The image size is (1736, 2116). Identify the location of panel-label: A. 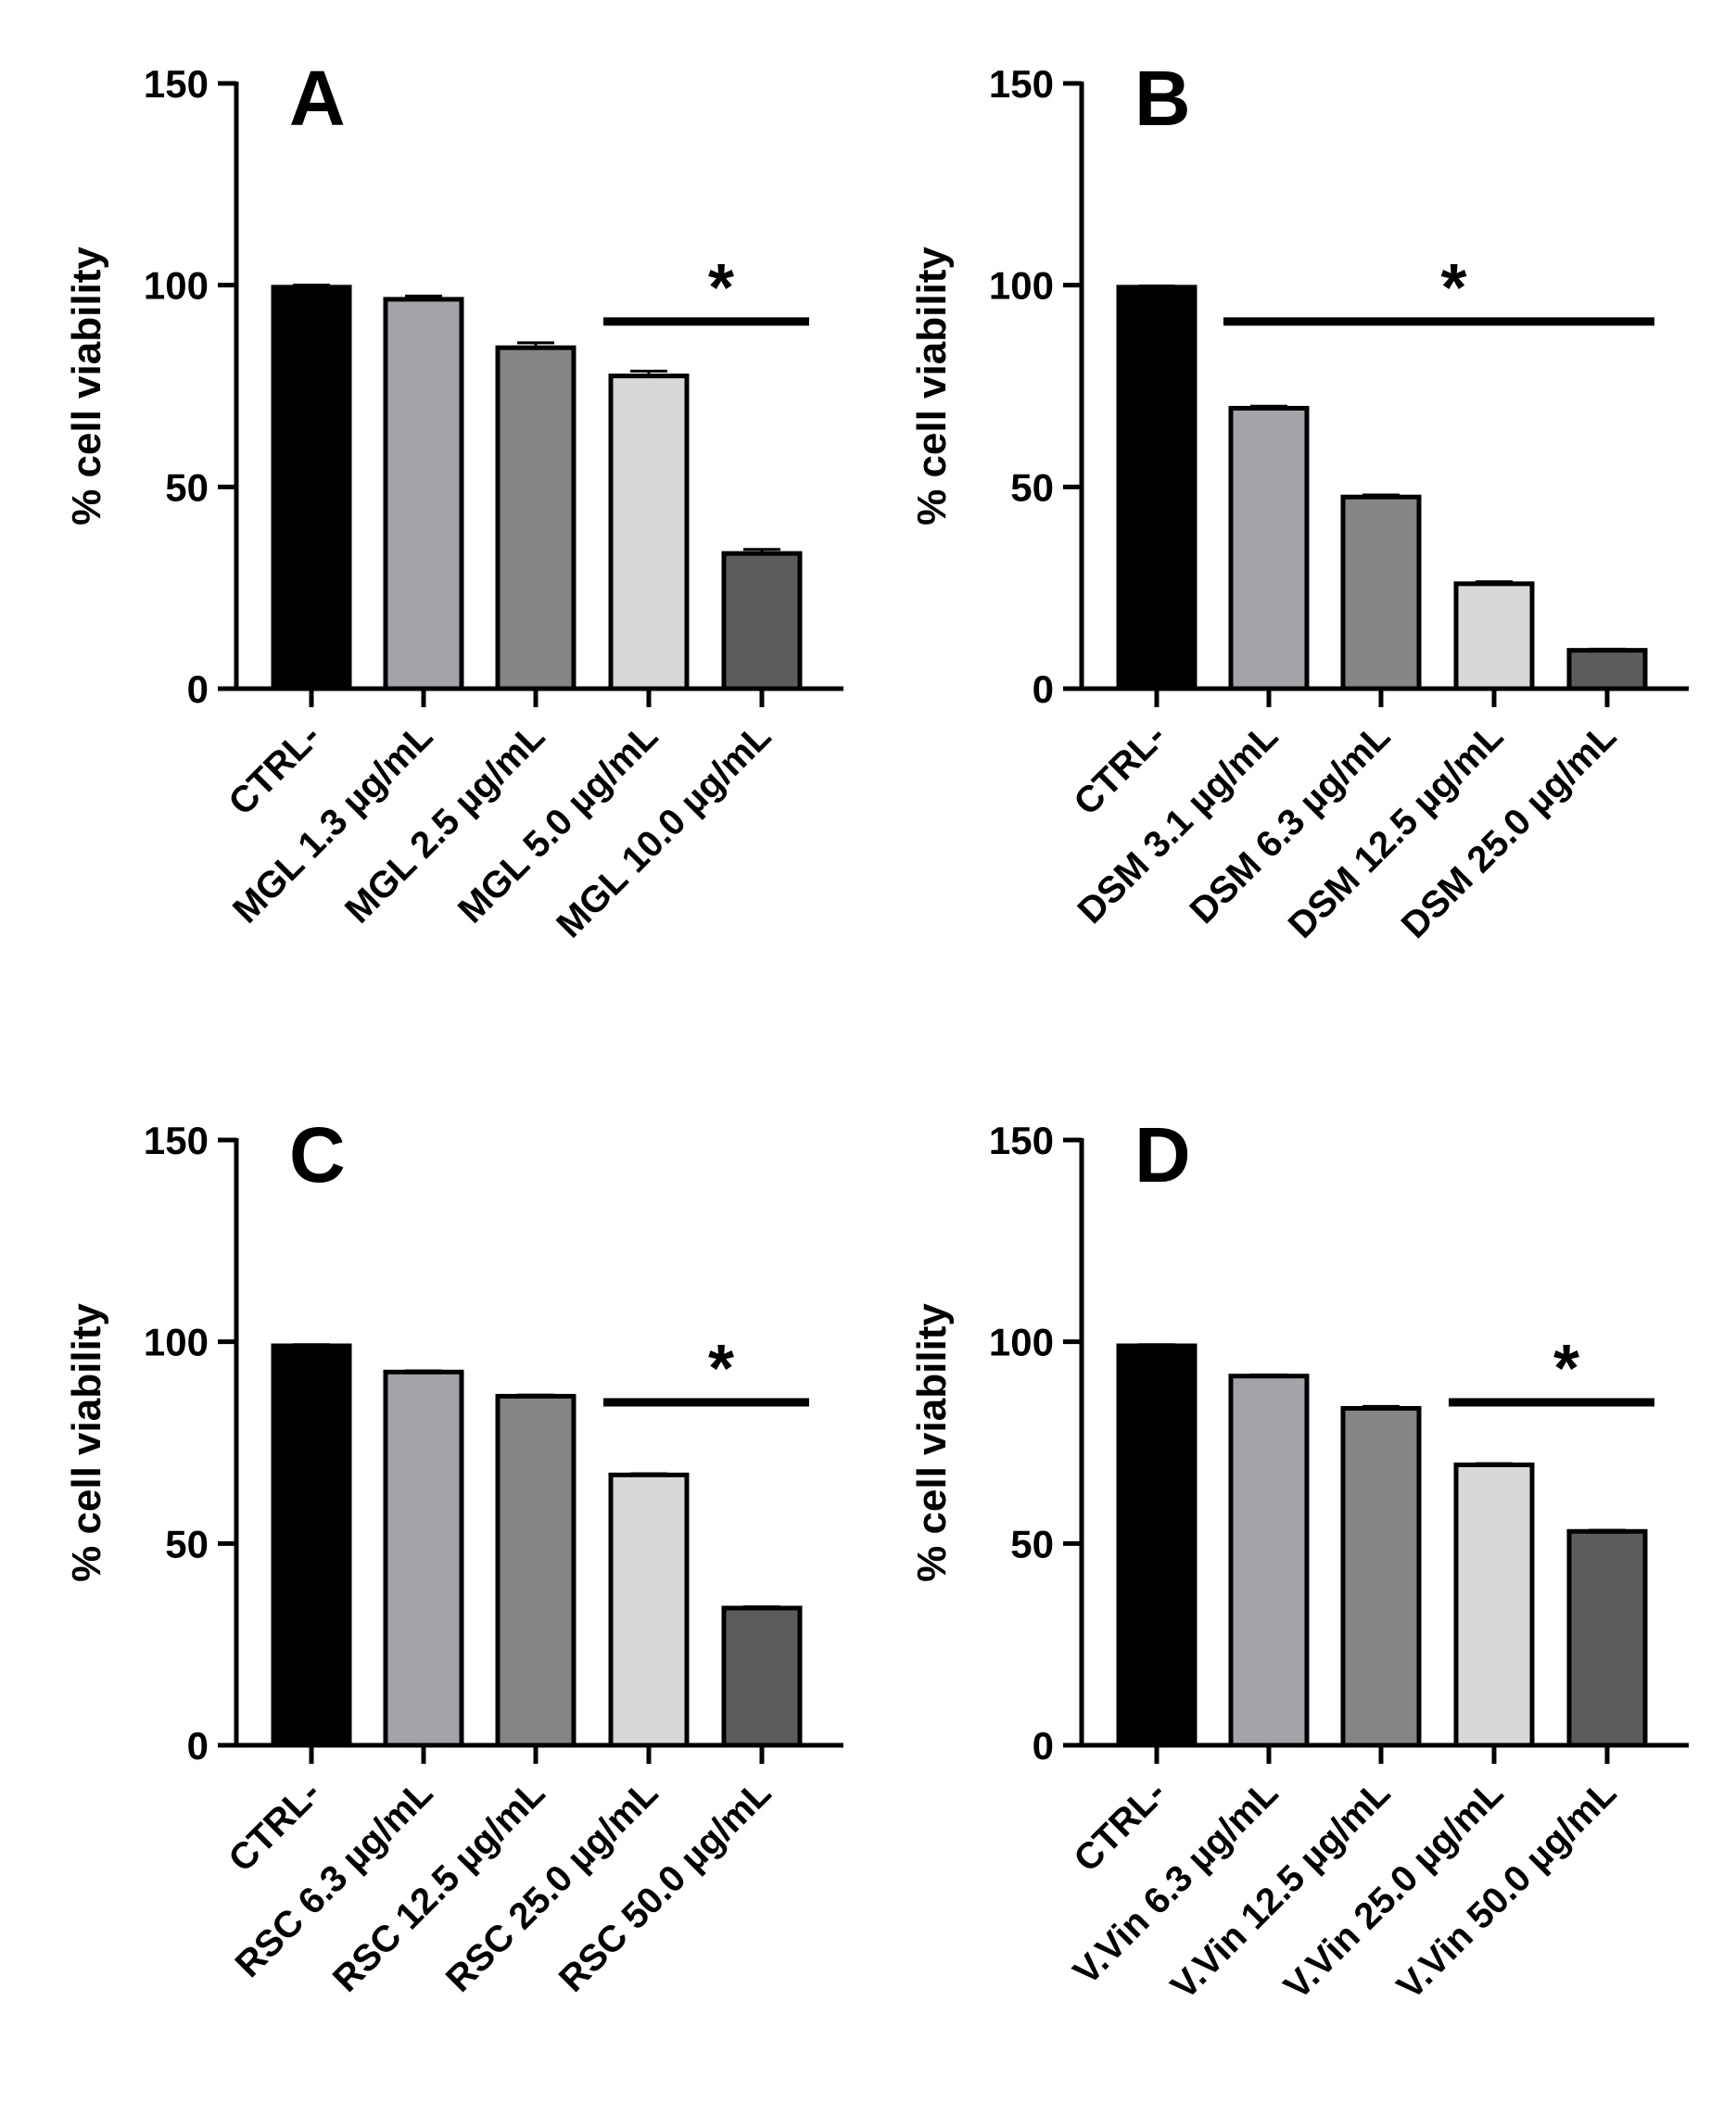
(317, 98).